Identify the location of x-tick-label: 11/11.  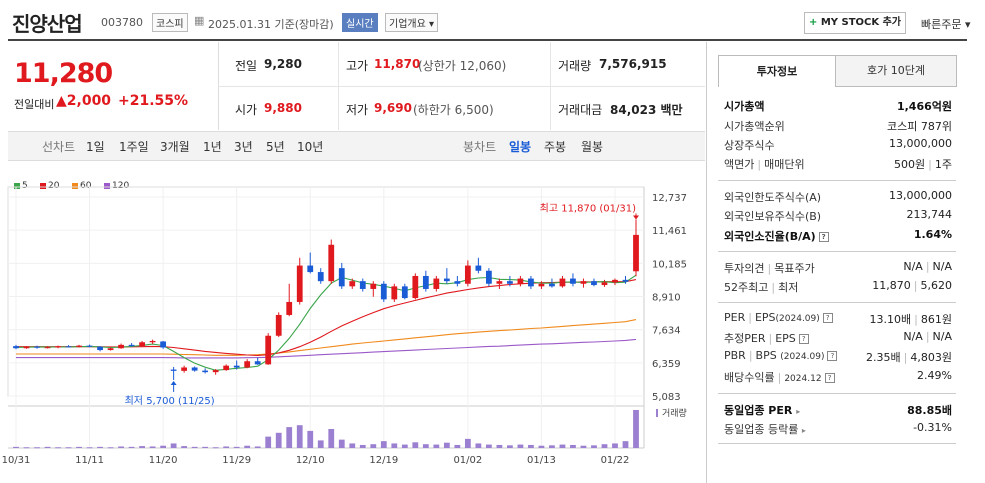
(89, 460).